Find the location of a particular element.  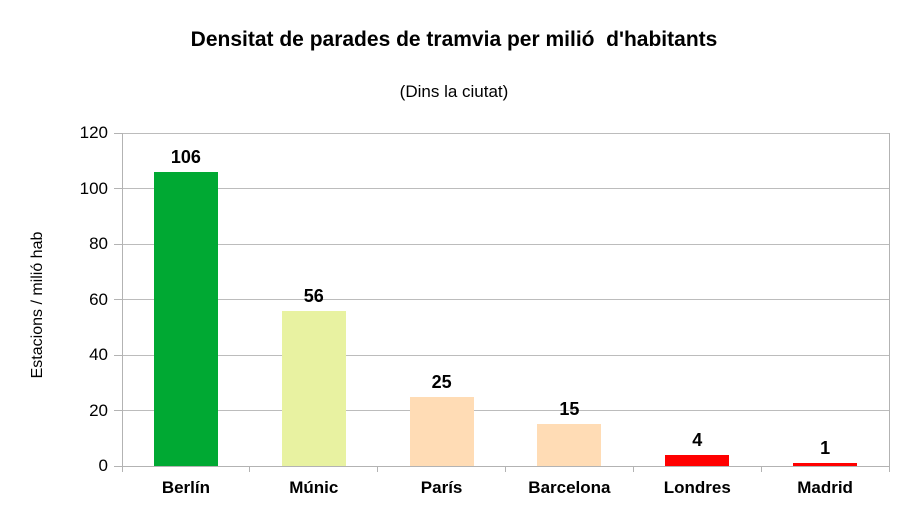

y-axis-title: Estacions / milió hab is located at coordinates (37, 305).